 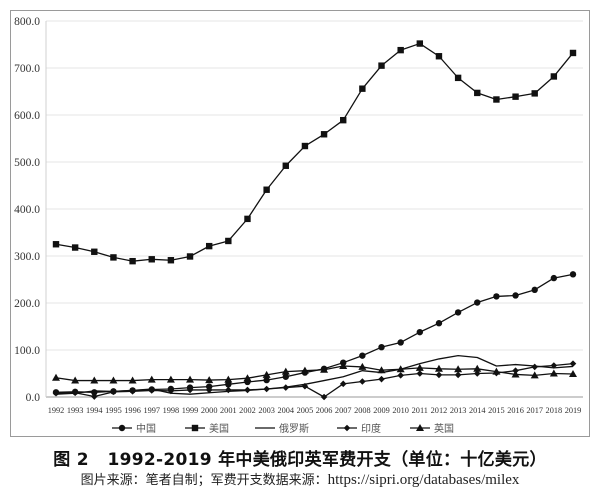 I want to click on series-俄罗斯, so click(x=314, y=374).